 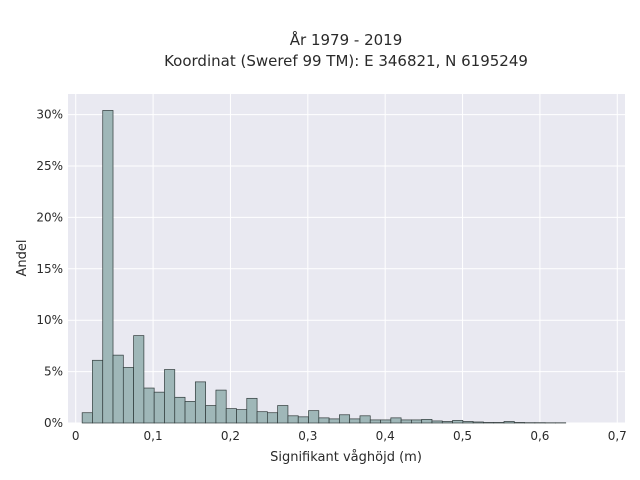 I want to click on x-tick-label: 0,2, so click(x=230, y=436).